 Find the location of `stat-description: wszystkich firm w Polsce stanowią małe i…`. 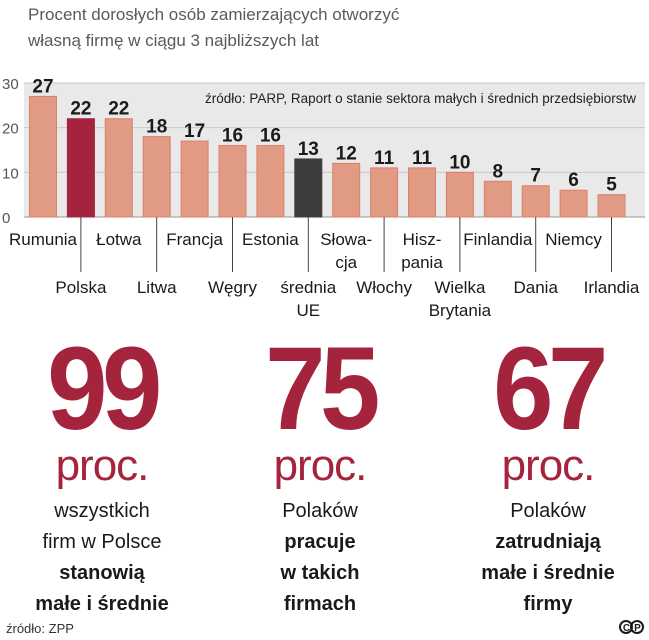

stat-description: wszystkich firm w Polsce stanowią małe i… is located at coordinates (102, 558).